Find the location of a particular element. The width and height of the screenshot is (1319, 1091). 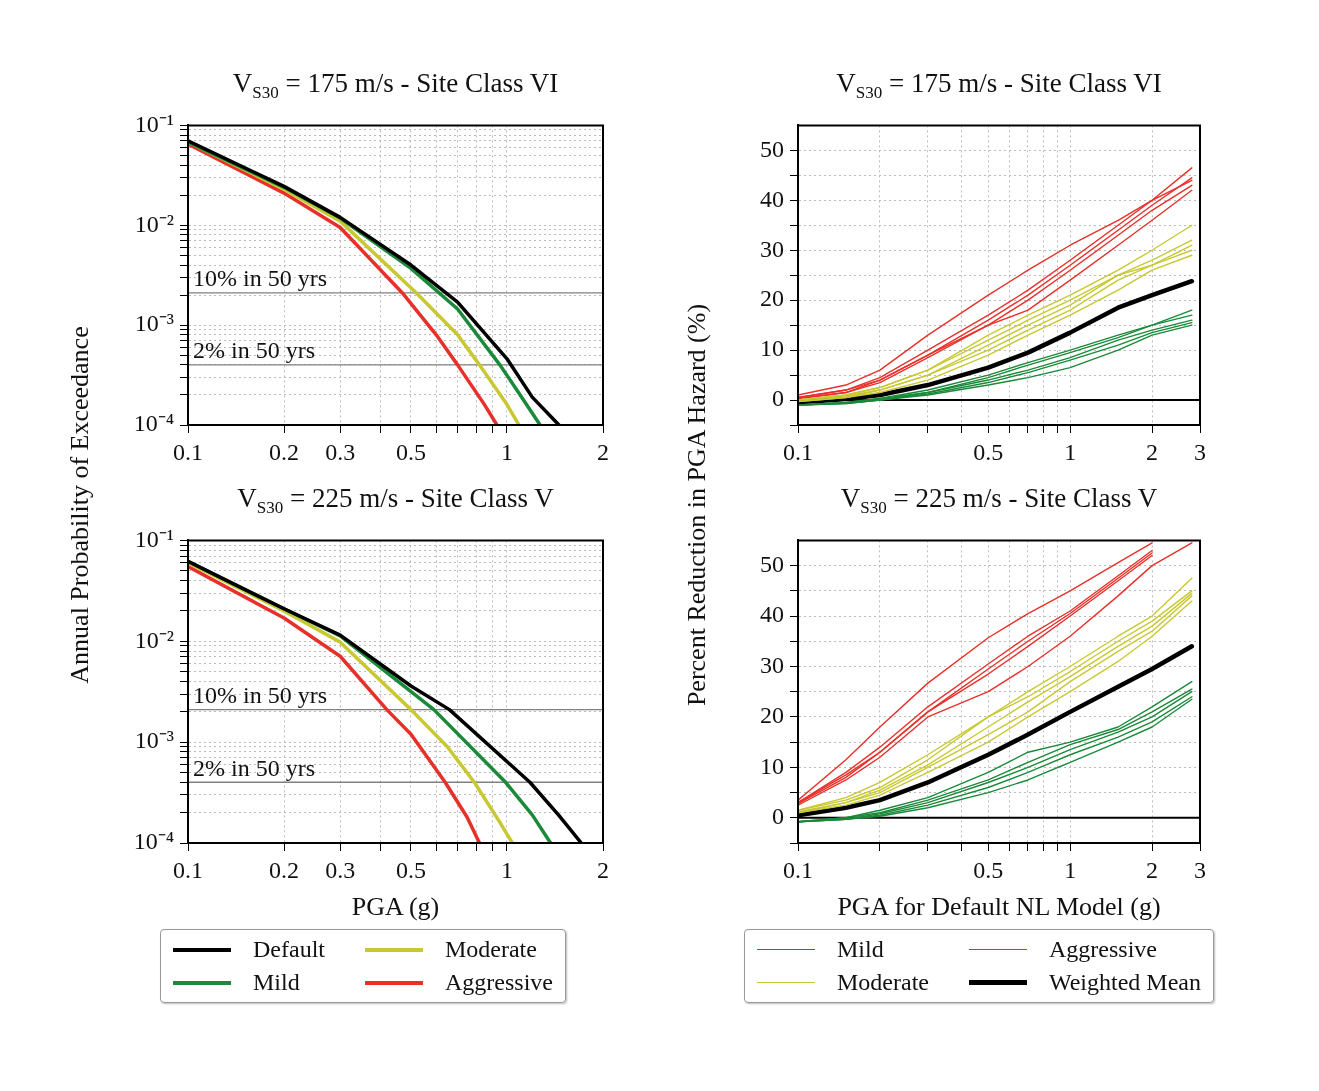

legend-label: Default is located at coordinates (289, 949).